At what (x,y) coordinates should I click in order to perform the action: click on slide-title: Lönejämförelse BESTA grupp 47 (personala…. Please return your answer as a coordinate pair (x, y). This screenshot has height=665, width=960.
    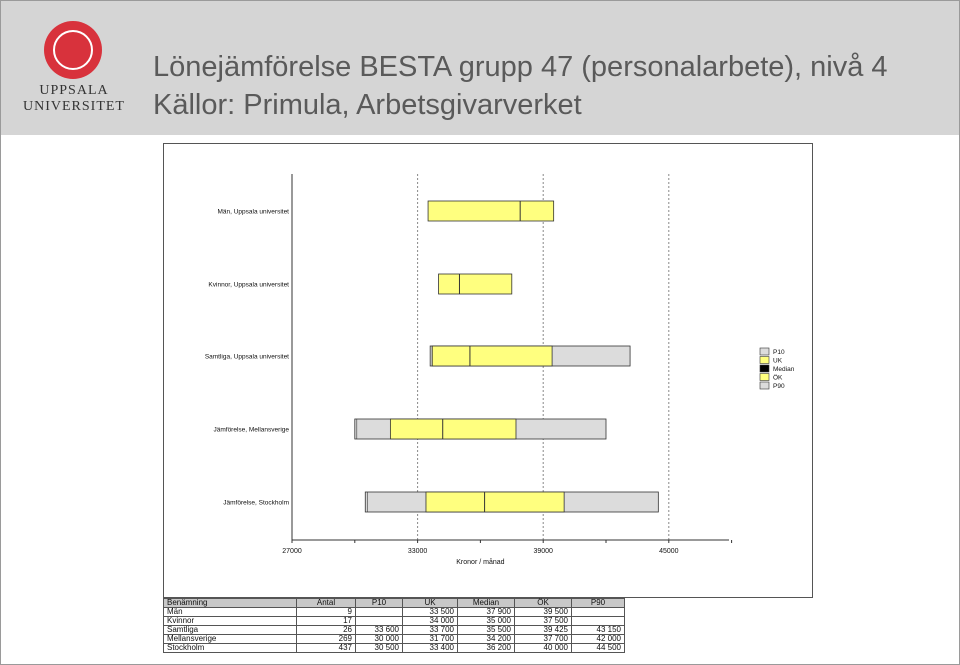
    Looking at the image, I should click on (520, 67).